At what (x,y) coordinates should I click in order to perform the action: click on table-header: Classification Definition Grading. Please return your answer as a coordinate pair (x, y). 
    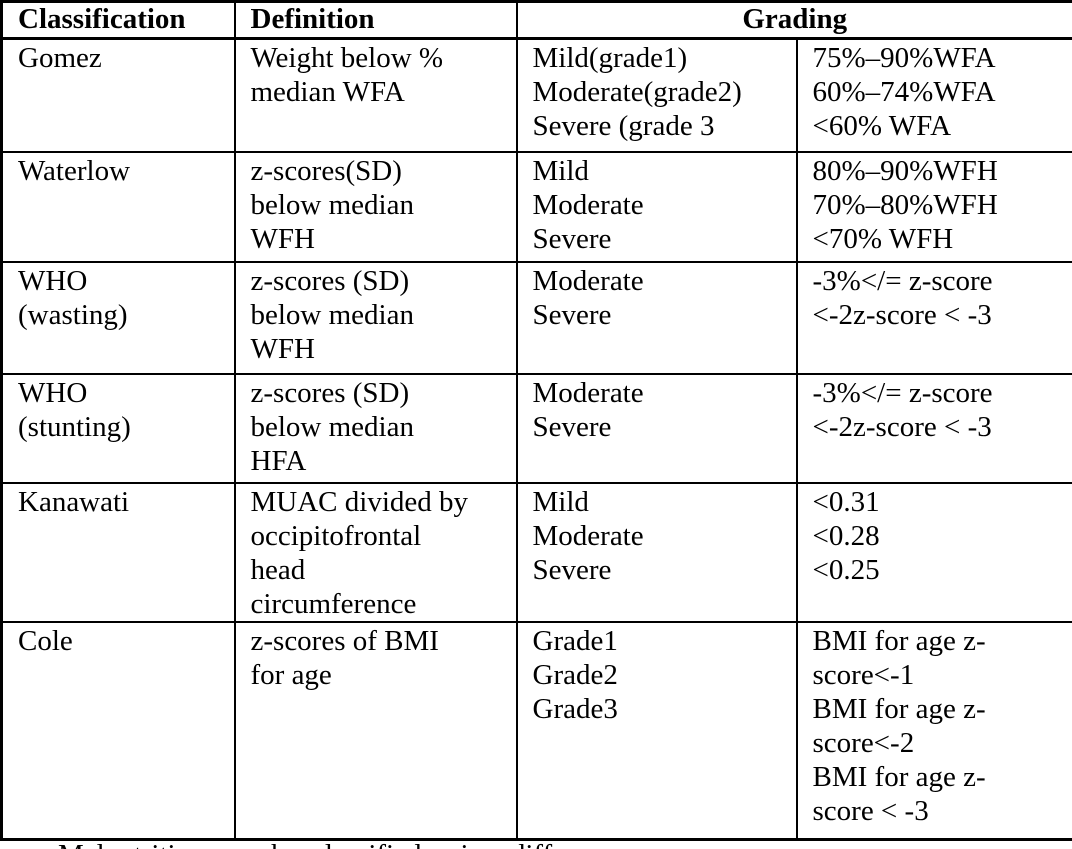
    Looking at the image, I should click on (536, 20).